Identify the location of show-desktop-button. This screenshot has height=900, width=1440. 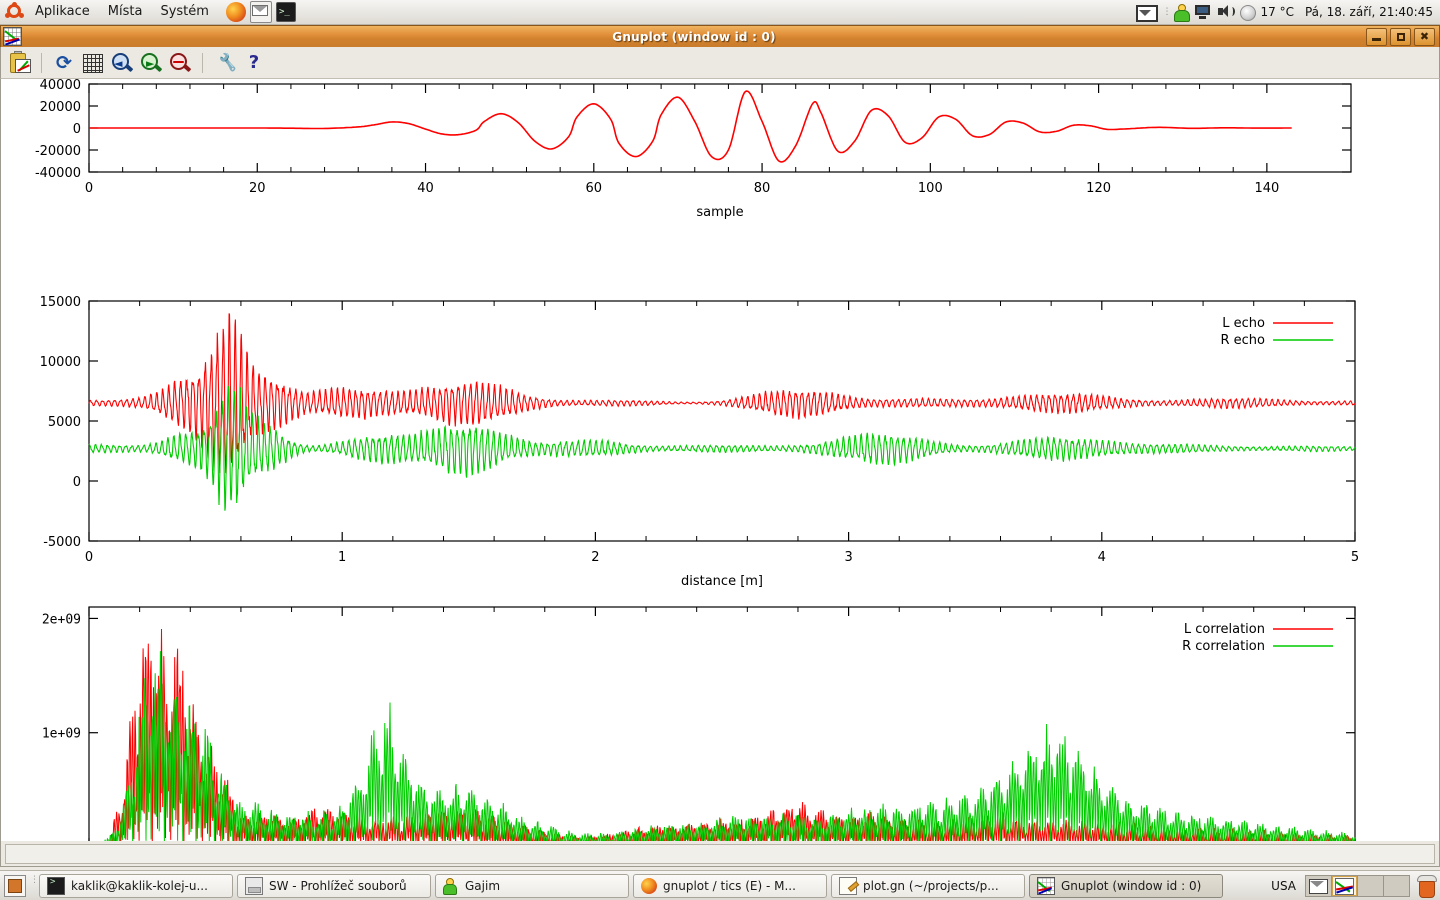
(15, 885).